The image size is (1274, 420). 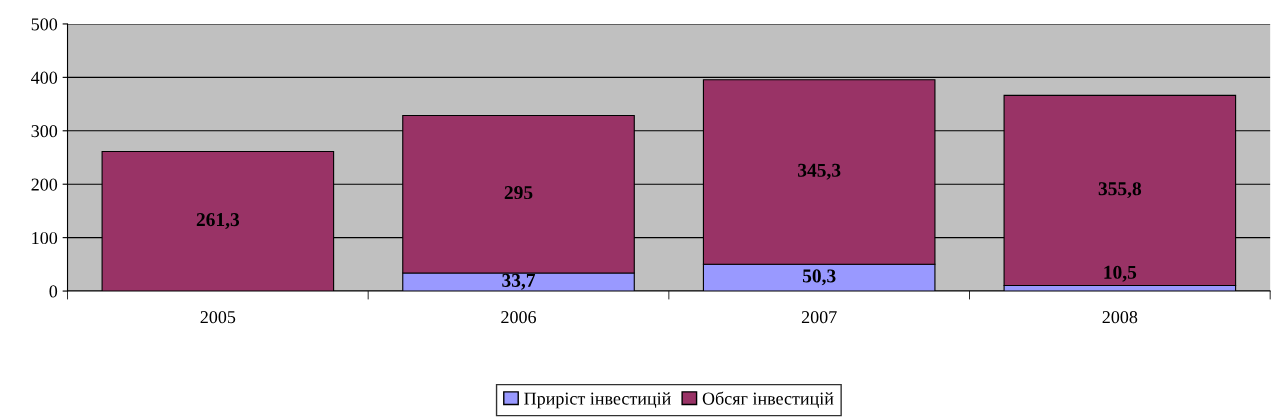 What do you see at coordinates (819, 317) in the screenshot?
I see `x-tick-label: 2007` at bounding box center [819, 317].